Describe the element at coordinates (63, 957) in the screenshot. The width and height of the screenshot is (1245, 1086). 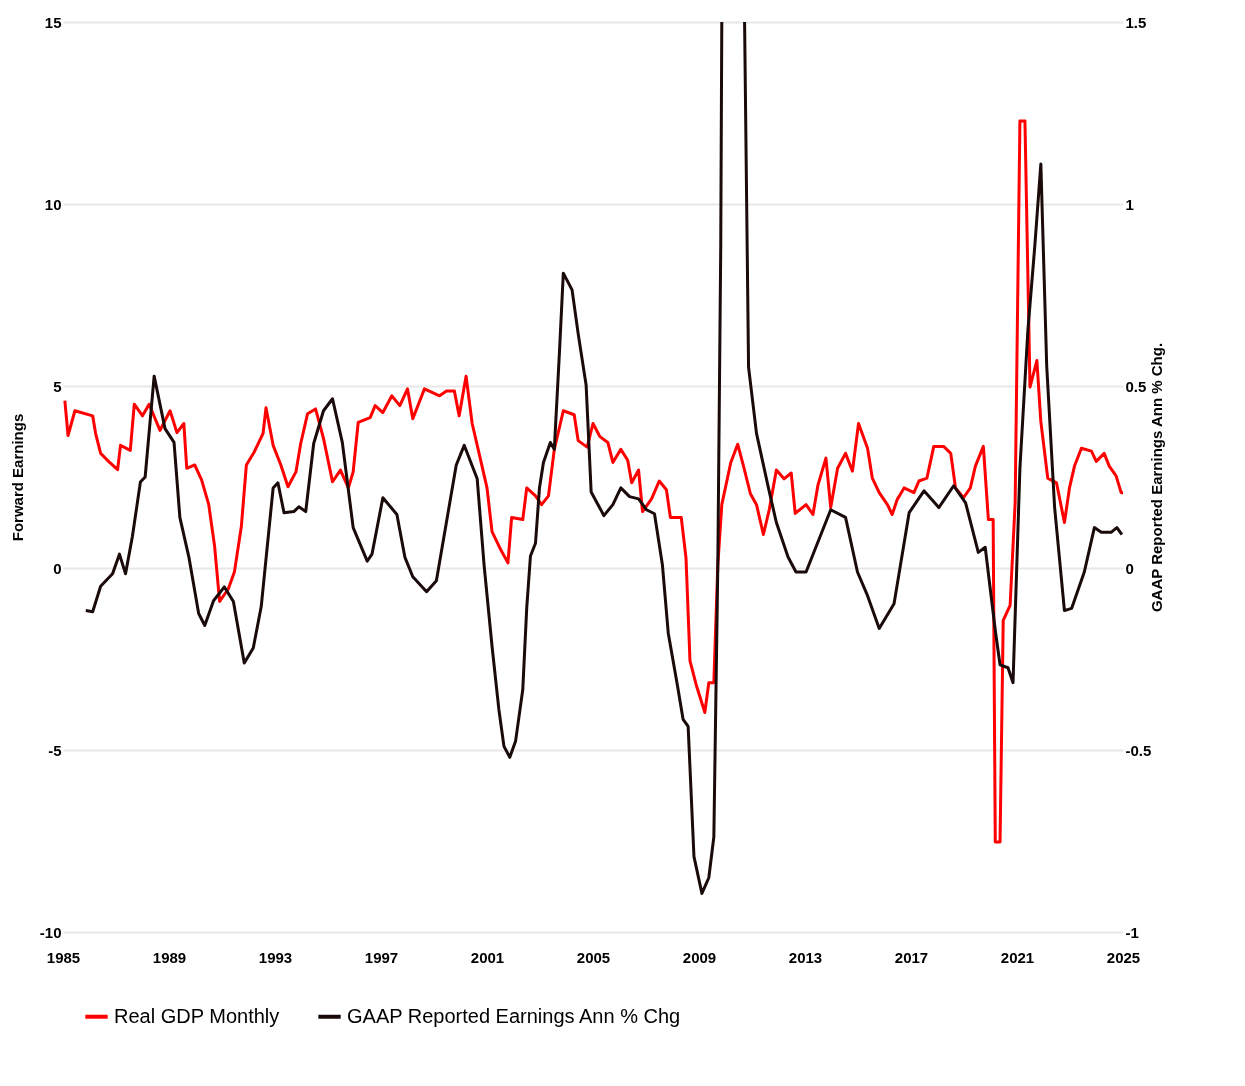
I see `x-tick-label: 1985` at that location.